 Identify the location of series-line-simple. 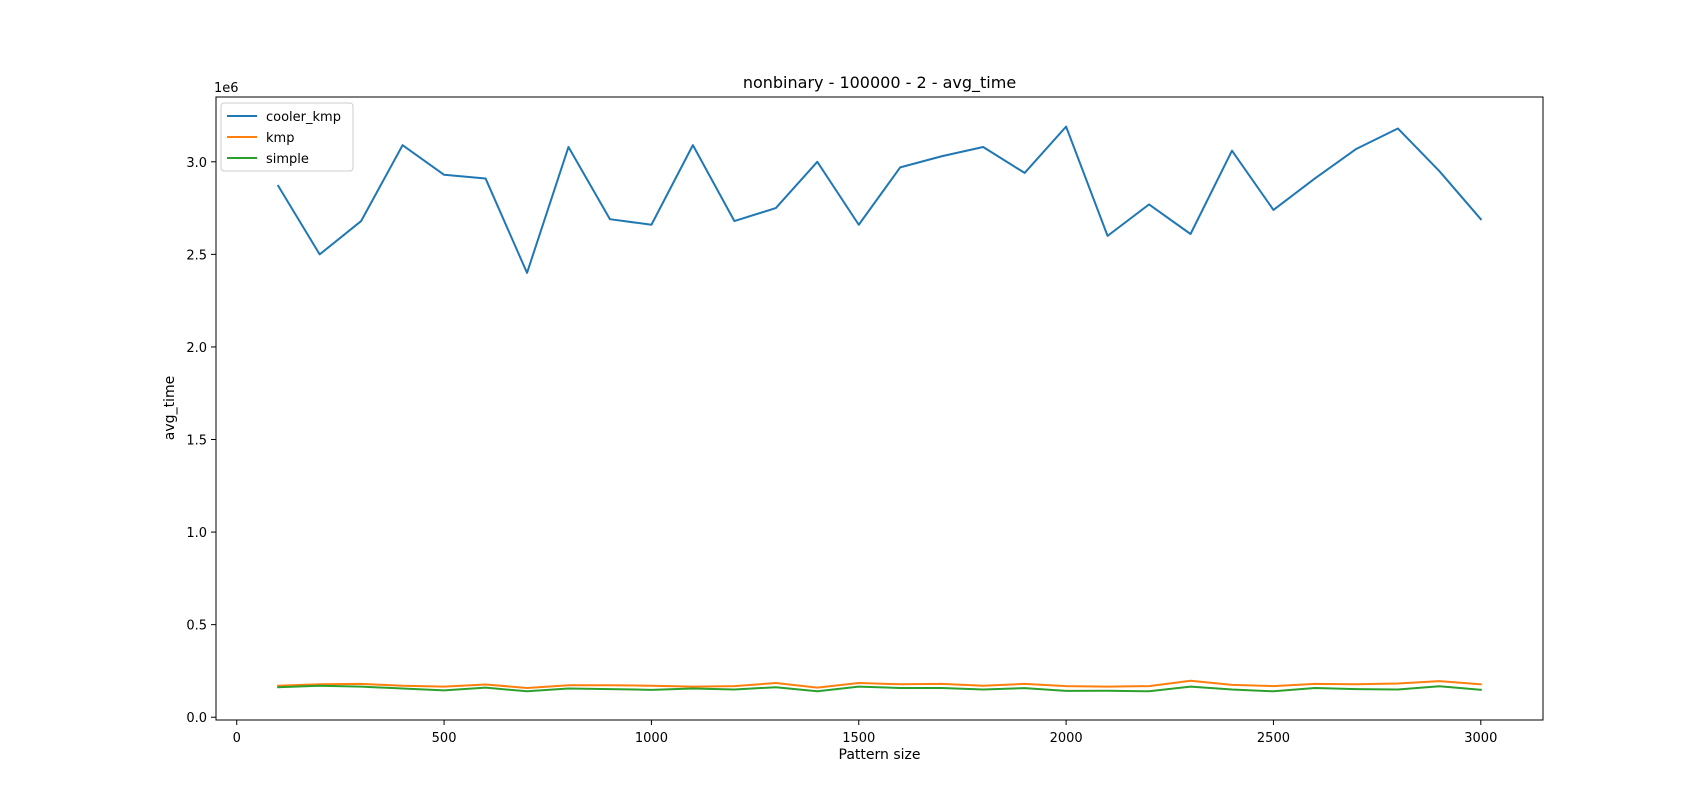
(879, 688).